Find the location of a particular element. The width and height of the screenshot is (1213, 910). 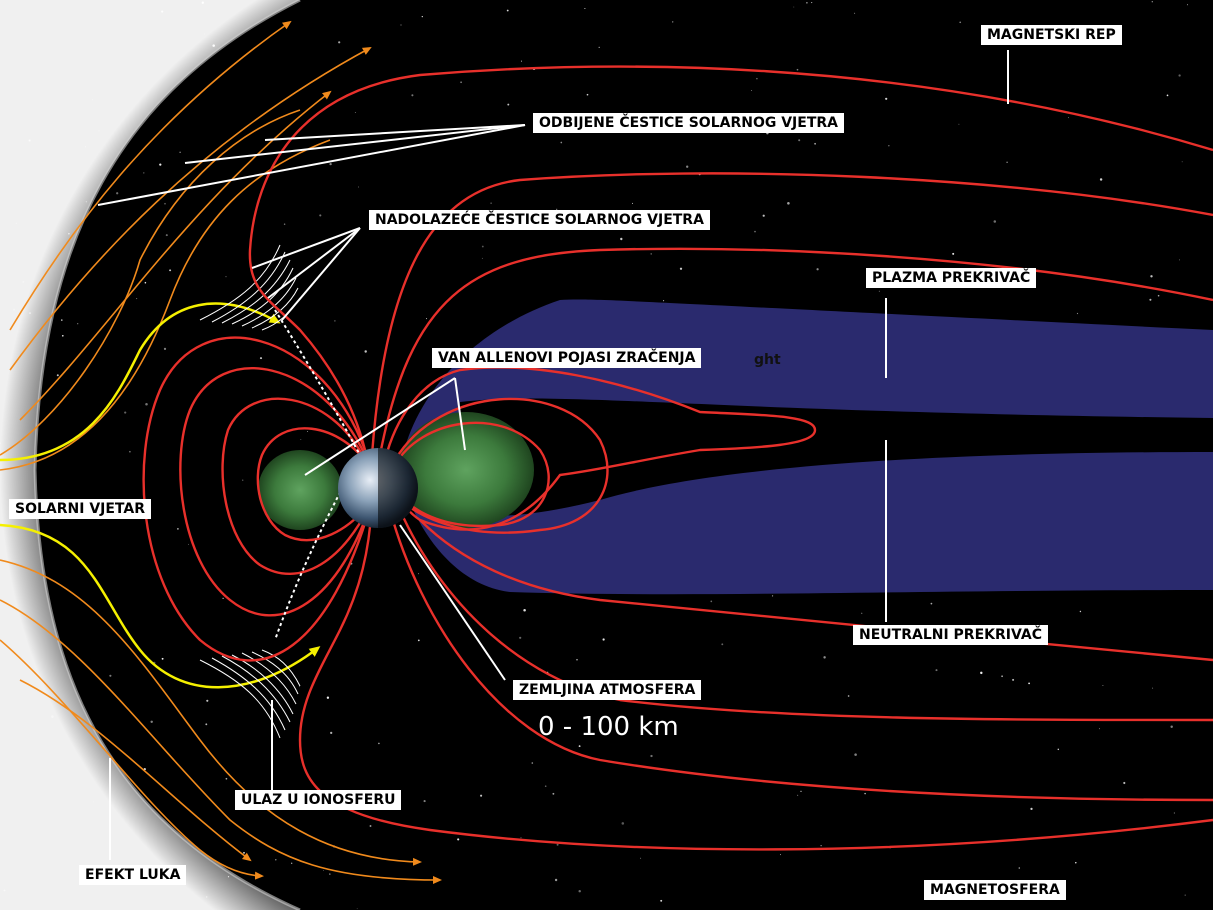

van-allen-label: VAN ALLENOVI POJASI ZRAČENJA is located at coordinates (567, 358).